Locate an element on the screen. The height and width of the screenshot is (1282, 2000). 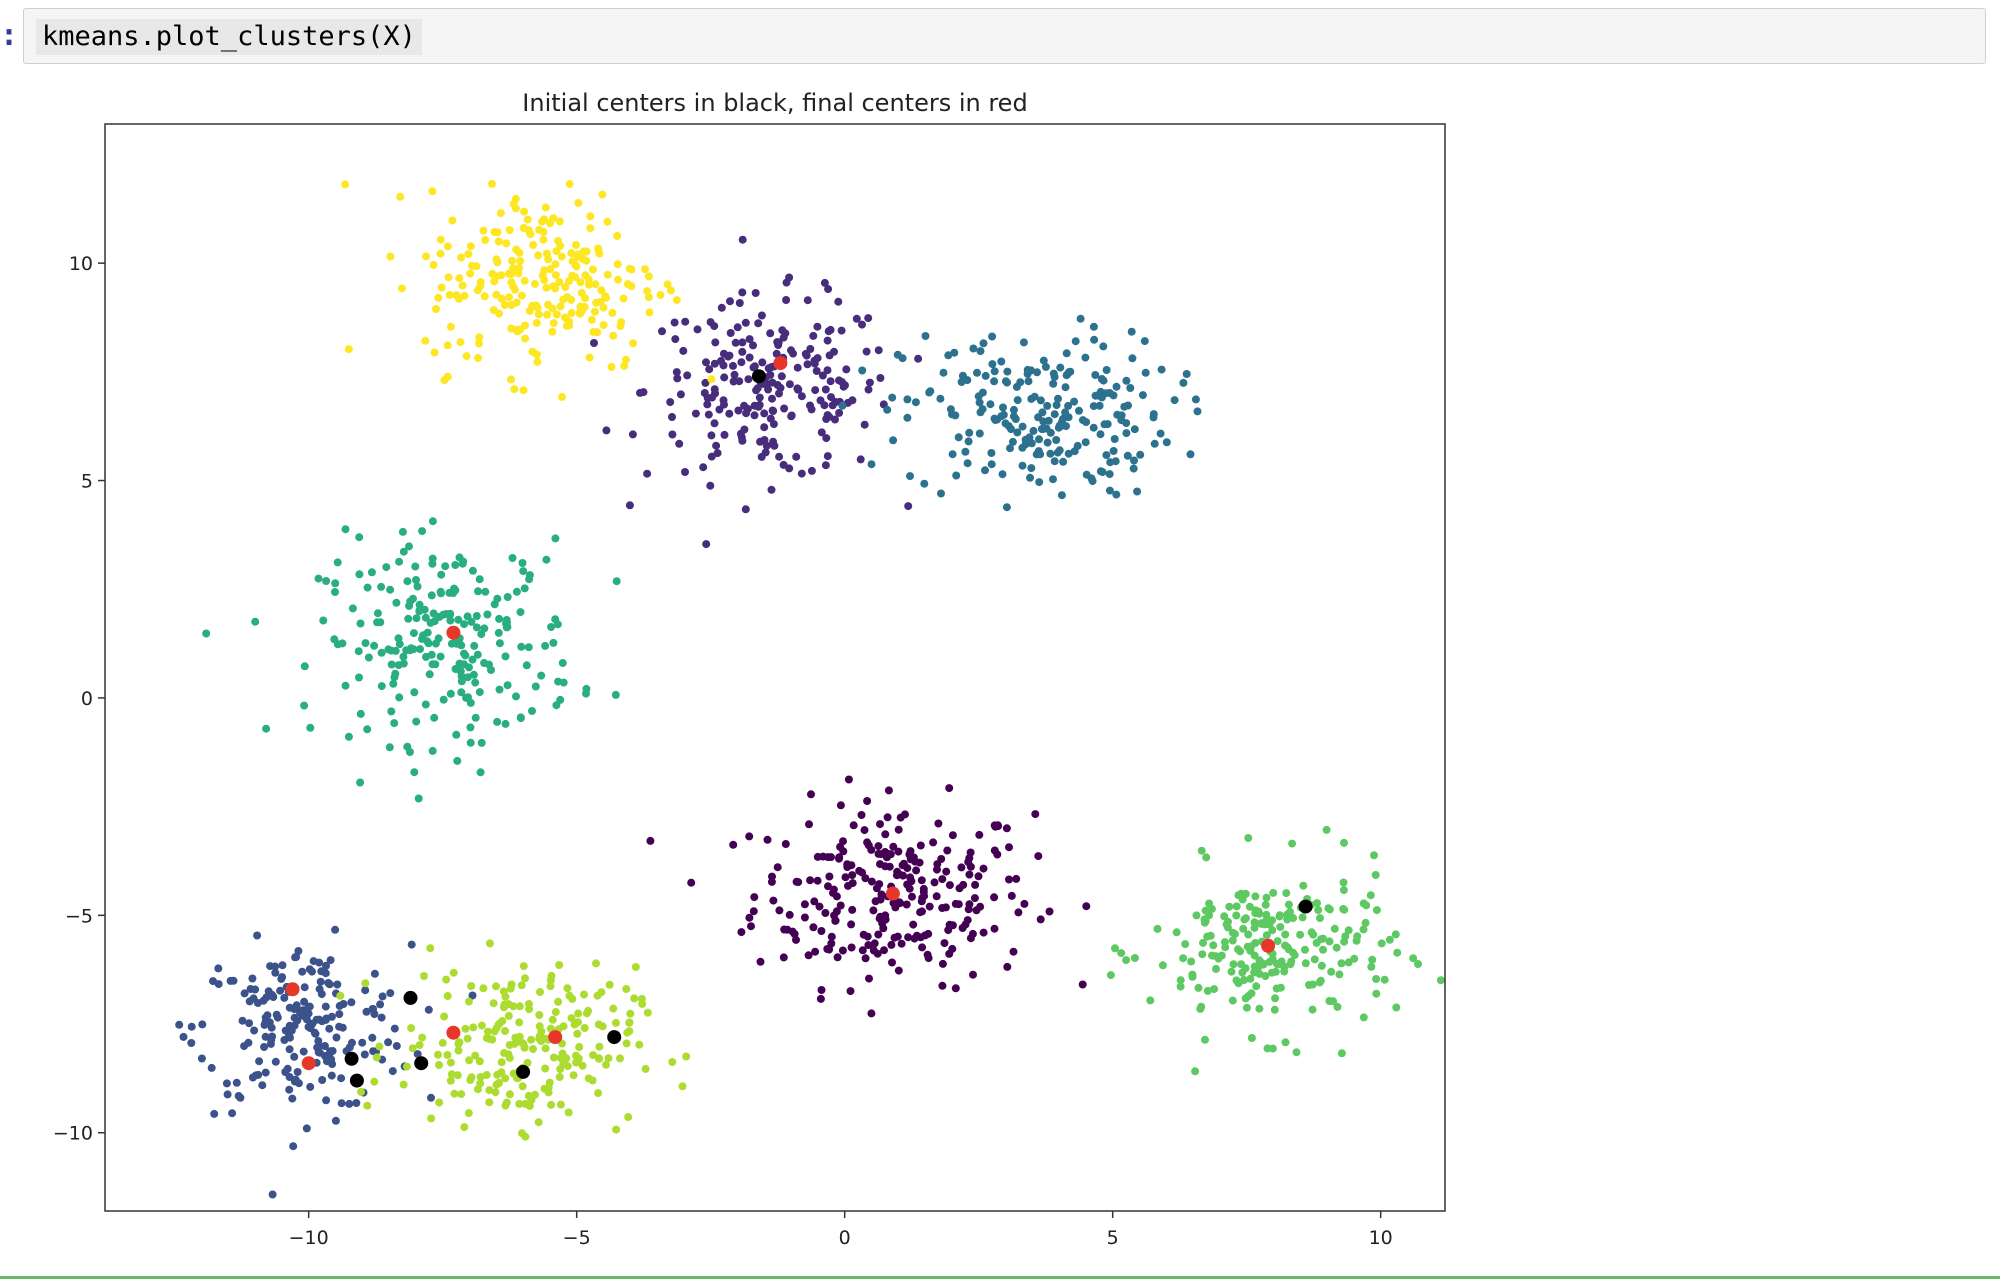
code-input: kmeans.plot_clusters(X) is located at coordinates (229, 37).